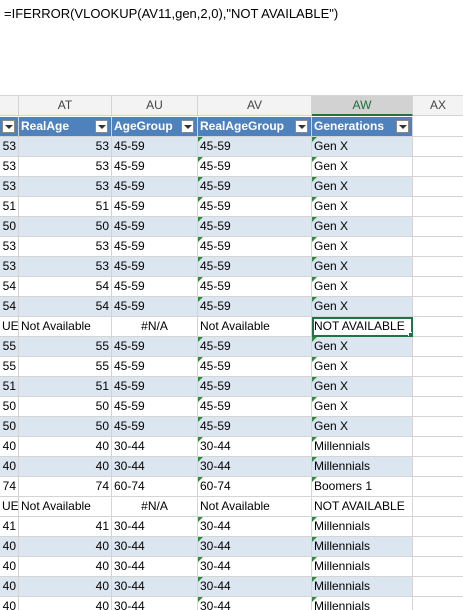 The width and height of the screenshot is (463, 610). Describe the element at coordinates (65, 427) in the screenshot. I see `cell-realage: 50` at that location.